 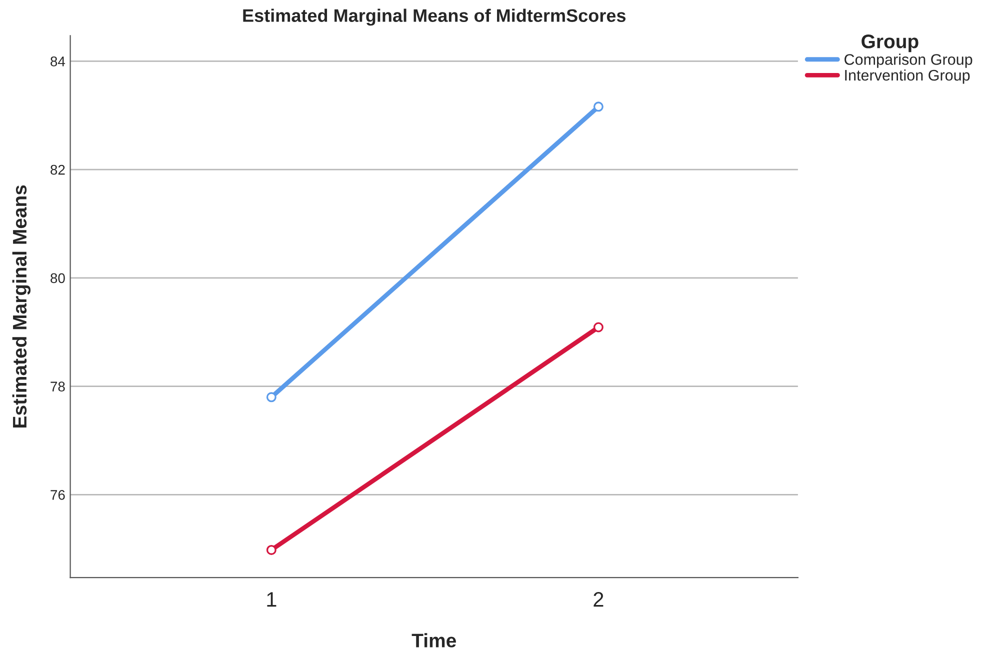 I want to click on legend-label: Intervention Group, so click(x=907, y=76).